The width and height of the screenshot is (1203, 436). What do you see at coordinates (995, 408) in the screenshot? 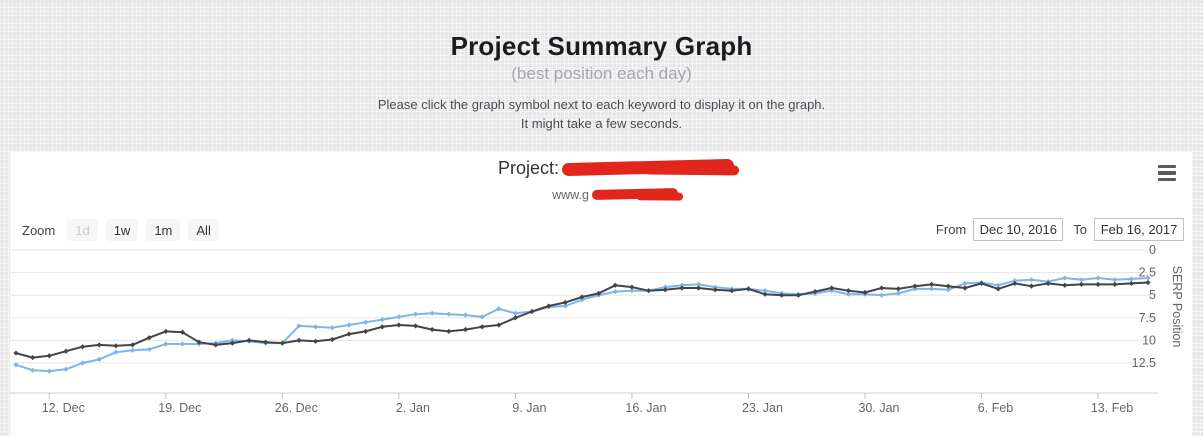
I see `svg-text: 6. Feb` at bounding box center [995, 408].